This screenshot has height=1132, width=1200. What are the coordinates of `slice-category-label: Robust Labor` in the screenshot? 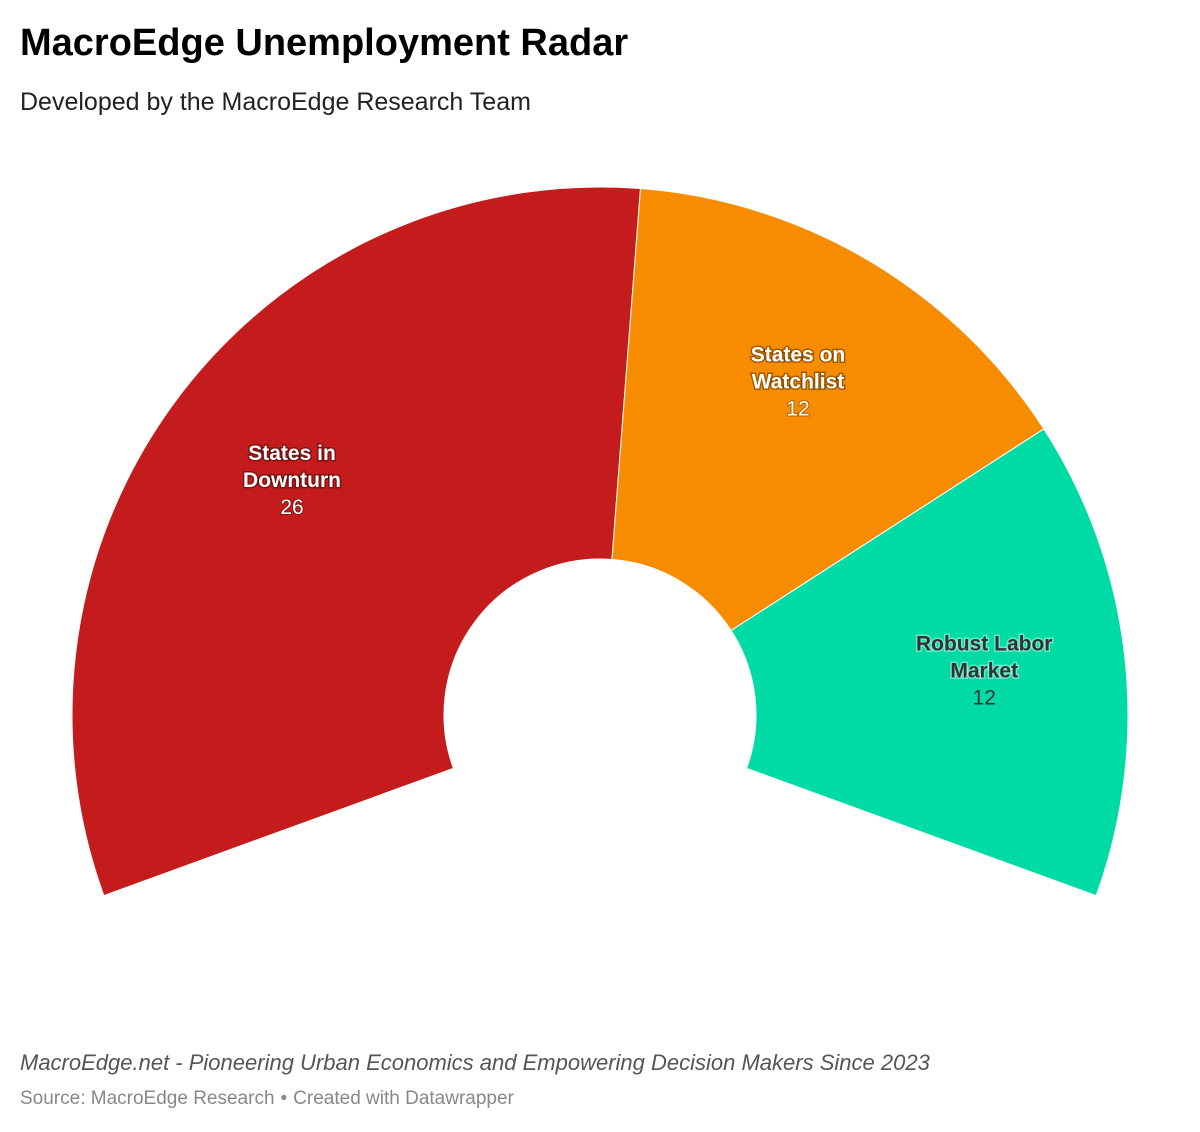 It's located at (984, 643).